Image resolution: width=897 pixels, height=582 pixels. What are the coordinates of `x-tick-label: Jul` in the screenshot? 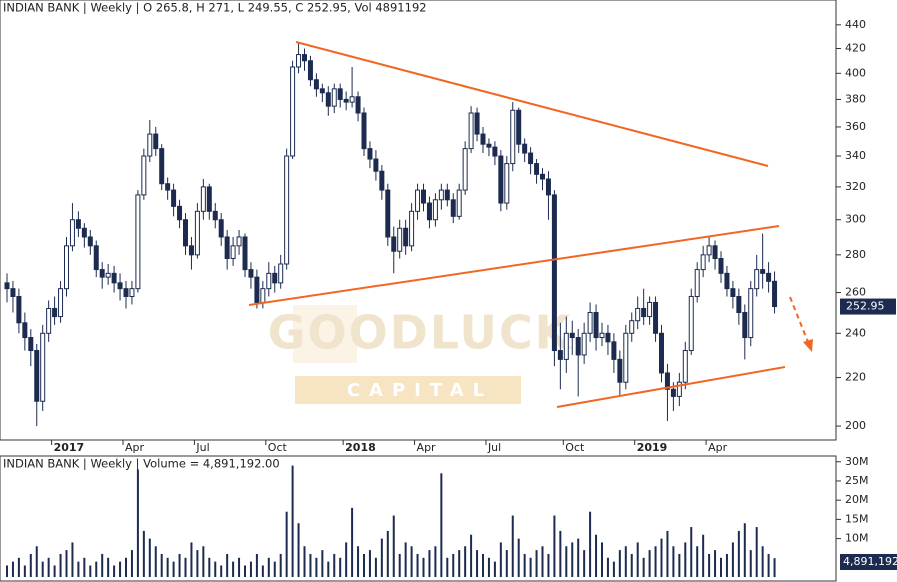 It's located at (494, 447).